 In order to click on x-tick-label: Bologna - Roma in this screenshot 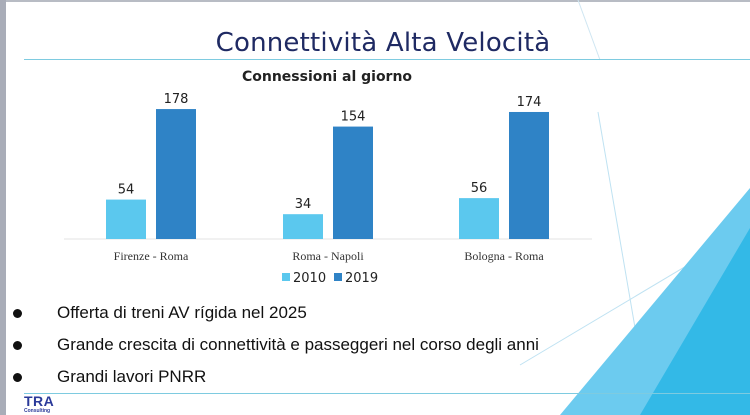, I will do `click(504, 256)`.